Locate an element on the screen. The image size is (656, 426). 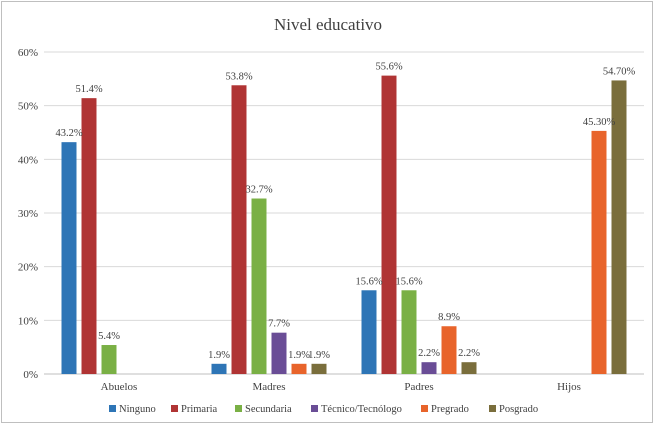
data-label: 5.4% is located at coordinates (109, 336).